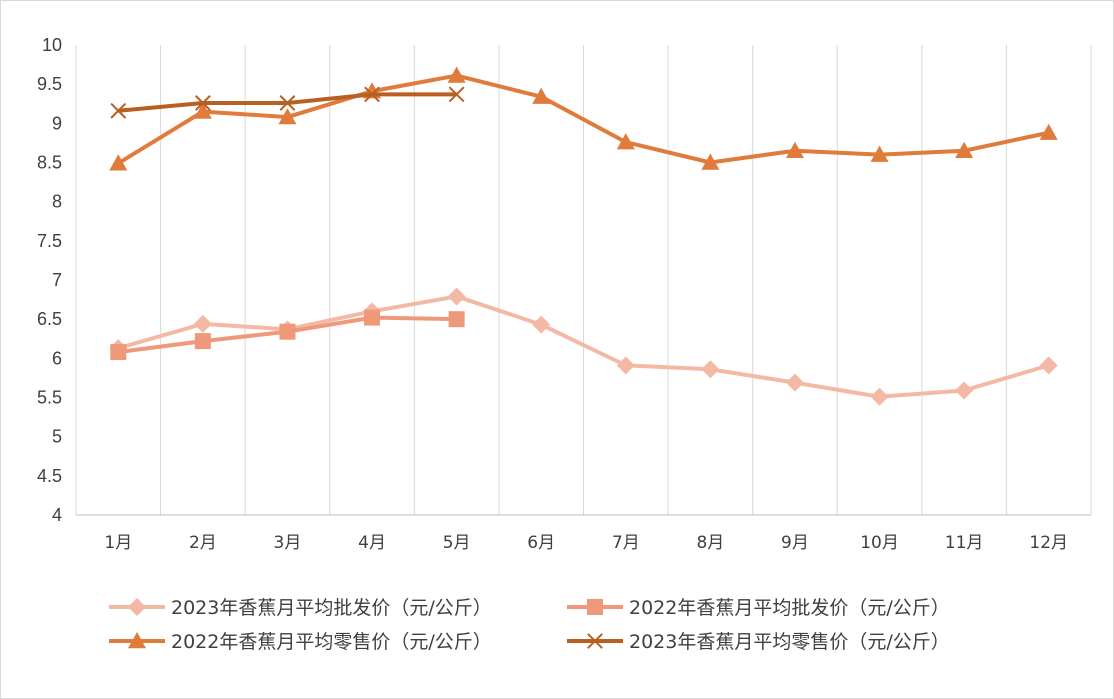 Image resolution: width=1114 pixels, height=699 pixels. I want to click on y-tick-label: 5.5, so click(49, 398).